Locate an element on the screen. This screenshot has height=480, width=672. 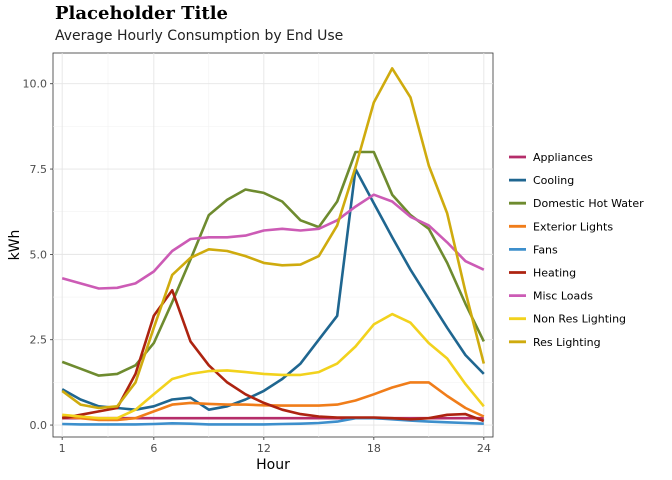
x-axis-title: Hour is located at coordinates (273, 465).